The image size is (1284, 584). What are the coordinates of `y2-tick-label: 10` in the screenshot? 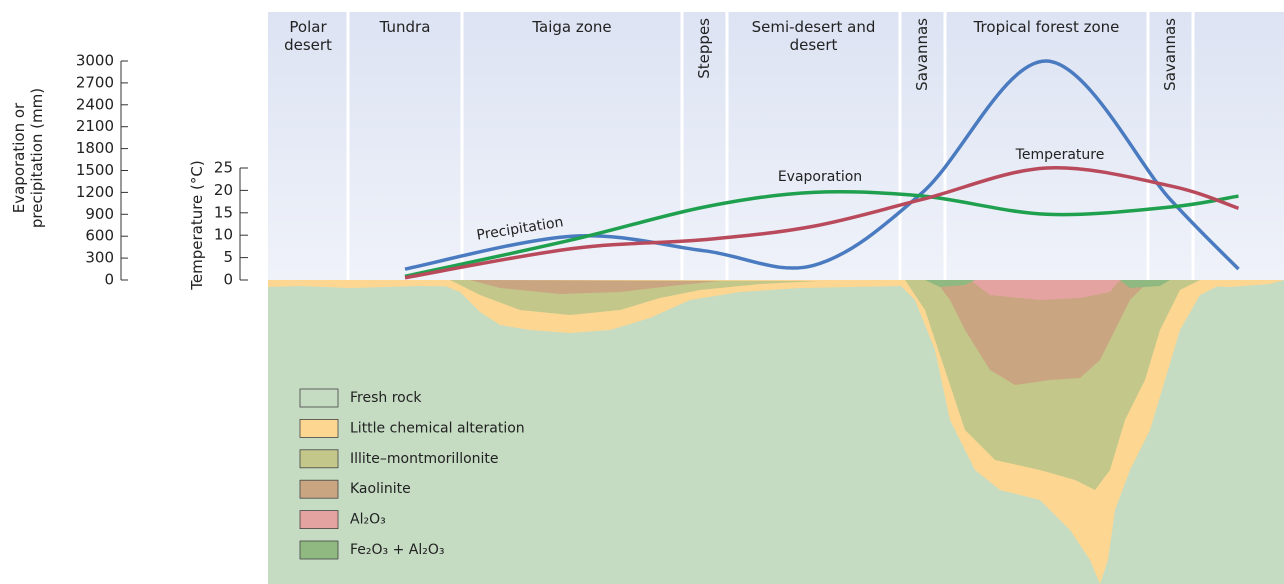 It's located at (223, 235).